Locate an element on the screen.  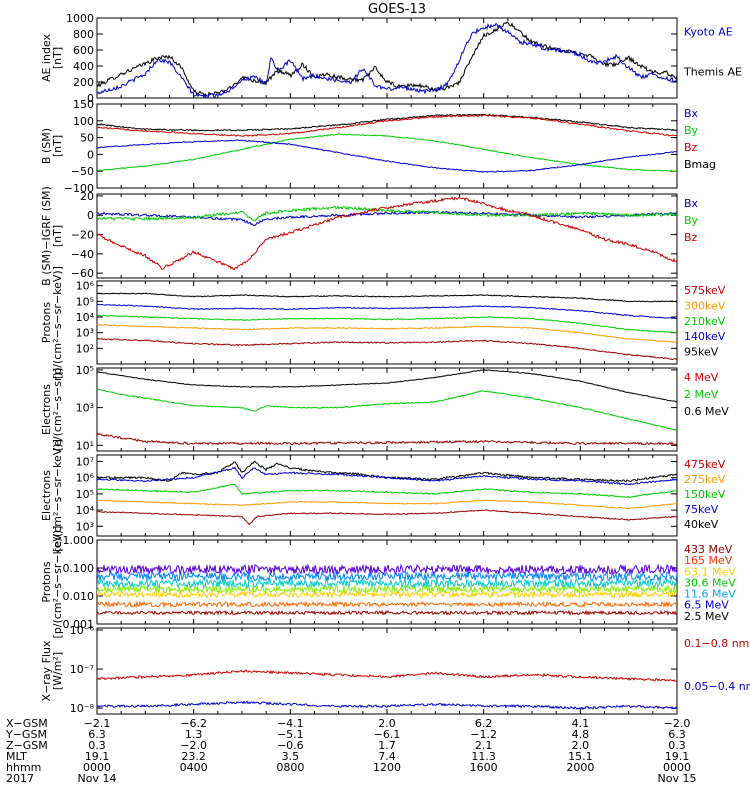
legend-entry: Bz is located at coordinates (691, 237).